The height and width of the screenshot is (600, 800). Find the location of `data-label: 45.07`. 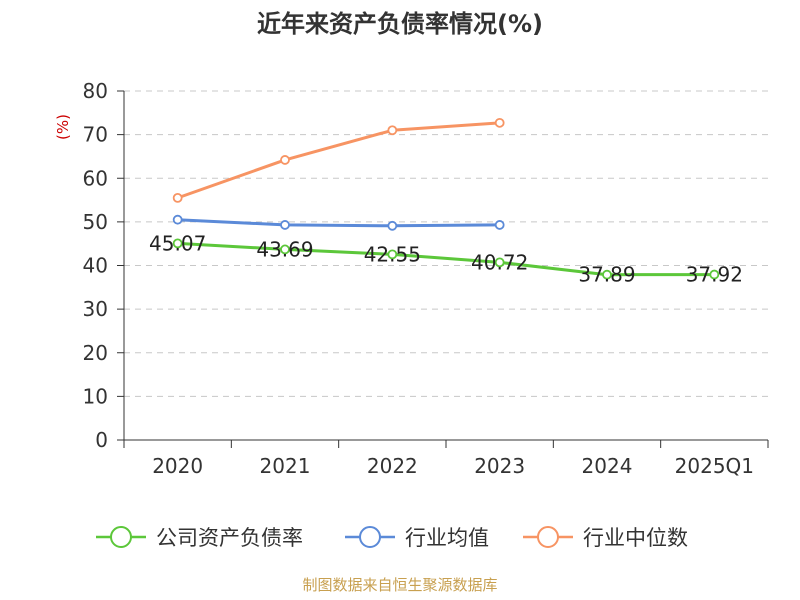

data-label: 45.07 is located at coordinates (177, 243).